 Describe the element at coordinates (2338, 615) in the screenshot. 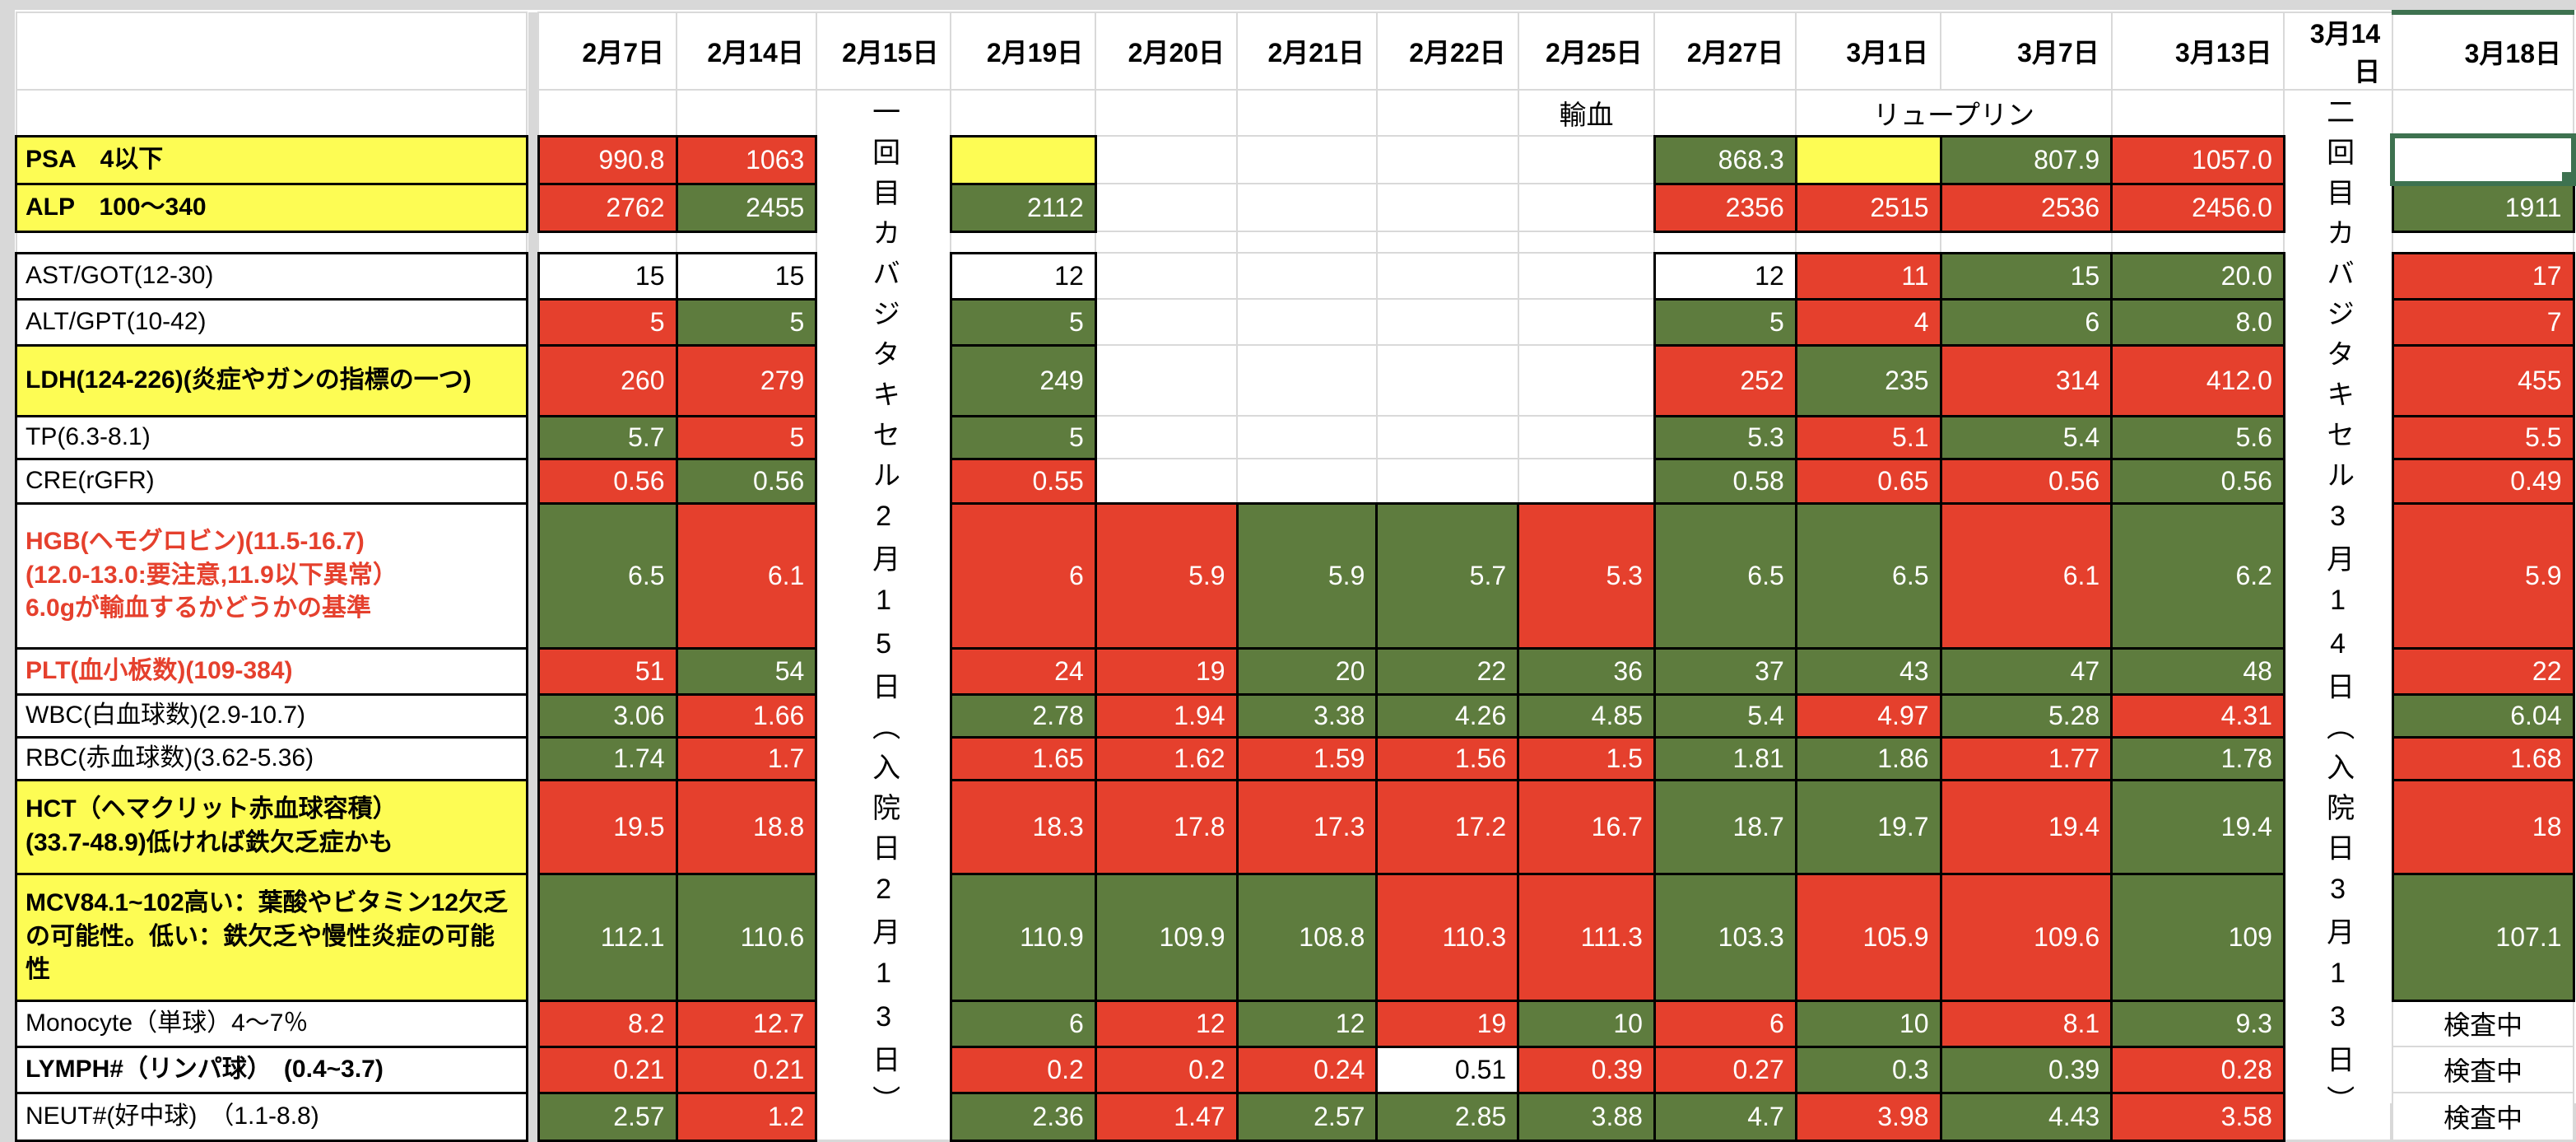

I see `treatment-note-column-2: 二回目カバジタキセル3月14日︵入院日3月13日︶` at that location.